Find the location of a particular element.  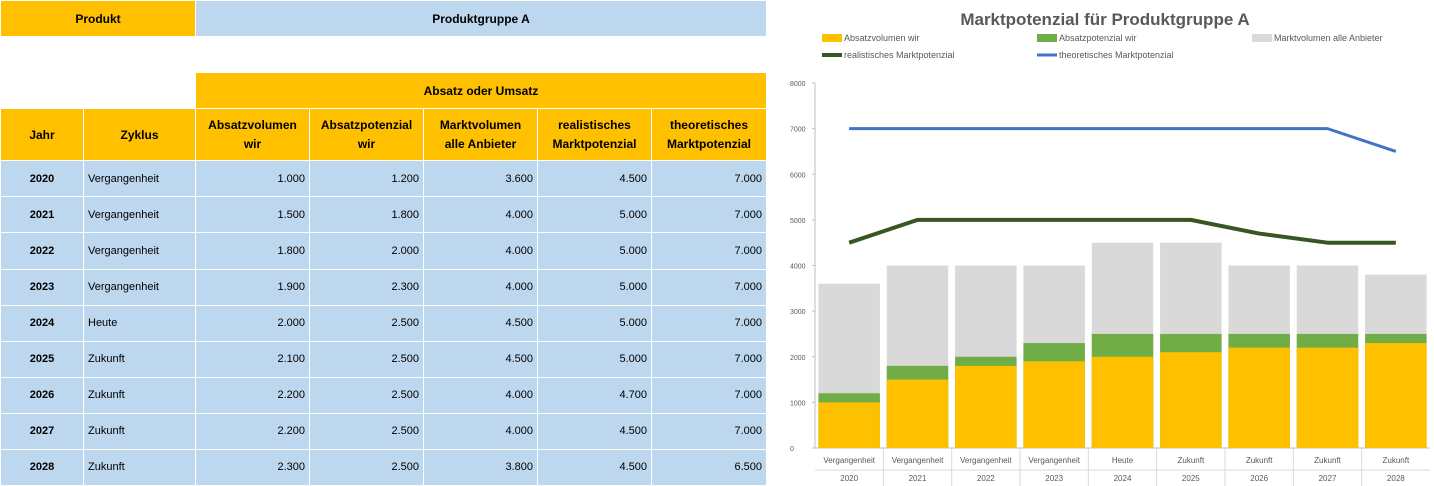

legend-label-4: theoretisches Marktpotenzial is located at coordinates (1116, 55).